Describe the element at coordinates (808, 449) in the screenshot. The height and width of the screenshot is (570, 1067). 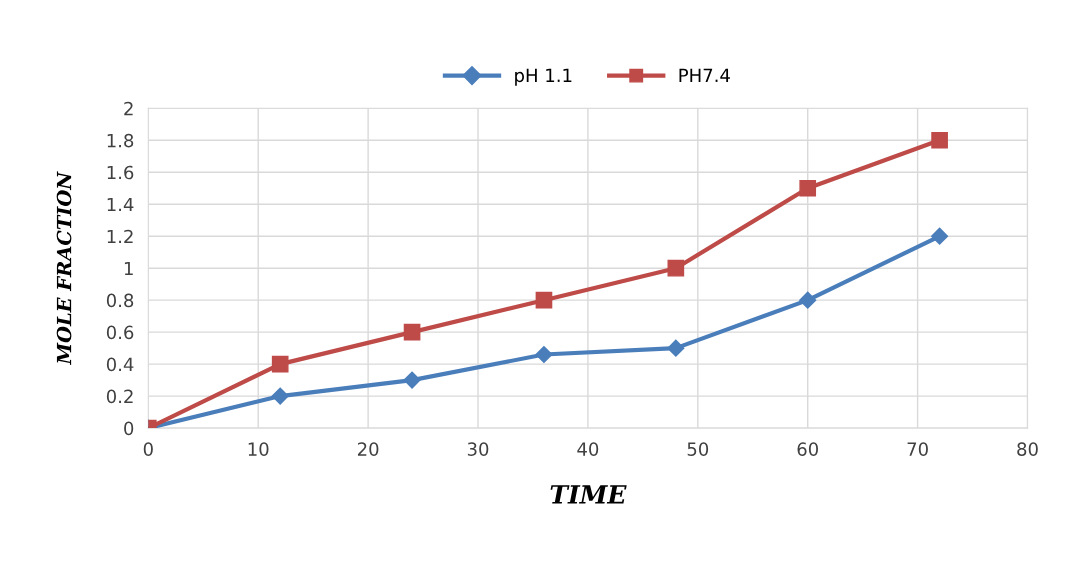
I see `x-tick-label: 60` at that location.